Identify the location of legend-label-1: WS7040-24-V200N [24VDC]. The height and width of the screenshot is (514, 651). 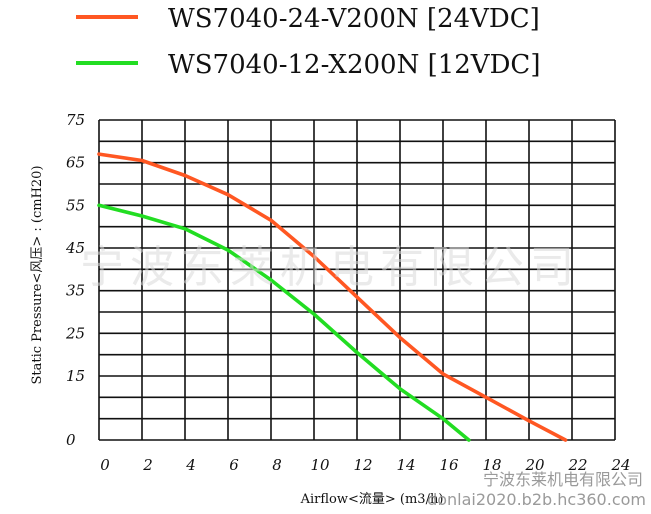
(354, 19).